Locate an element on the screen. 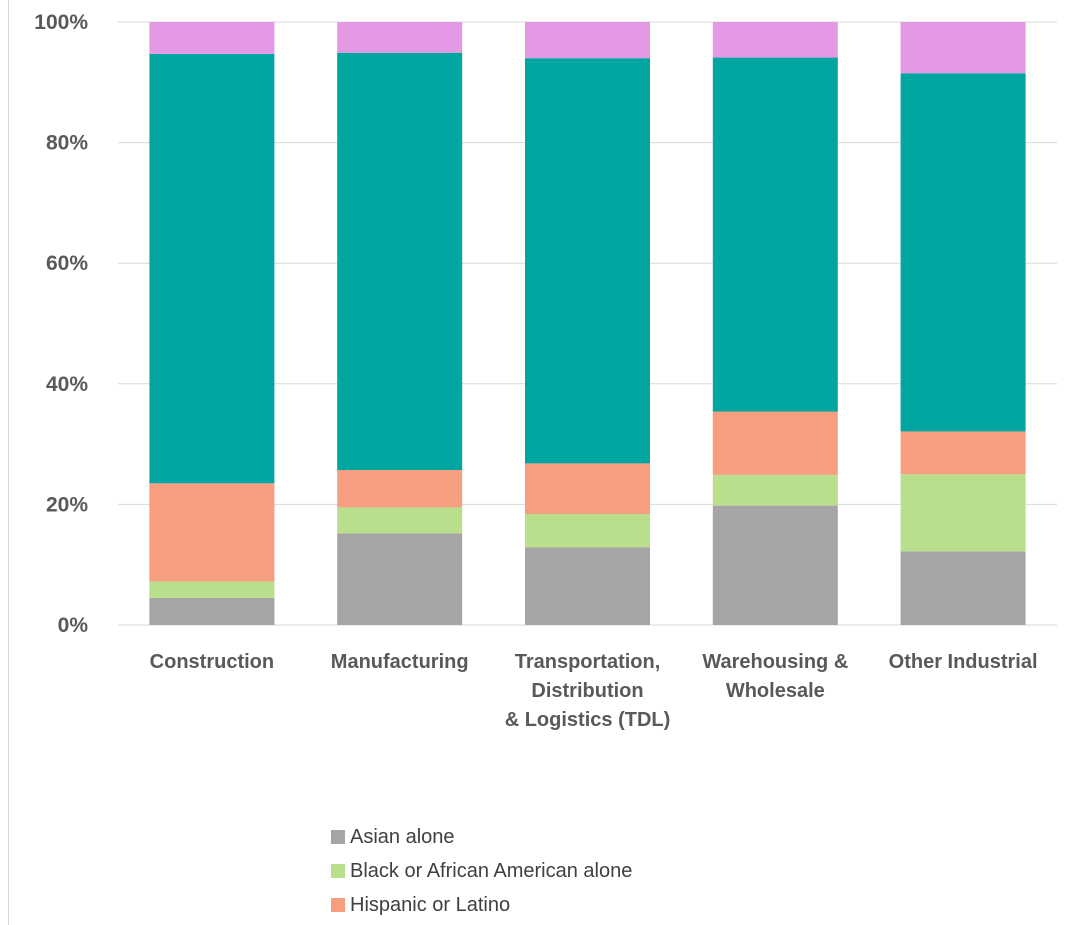 This screenshot has height=925, width=1074. legend-item-hispanic: Hispanic or Latino is located at coordinates (481, 905).